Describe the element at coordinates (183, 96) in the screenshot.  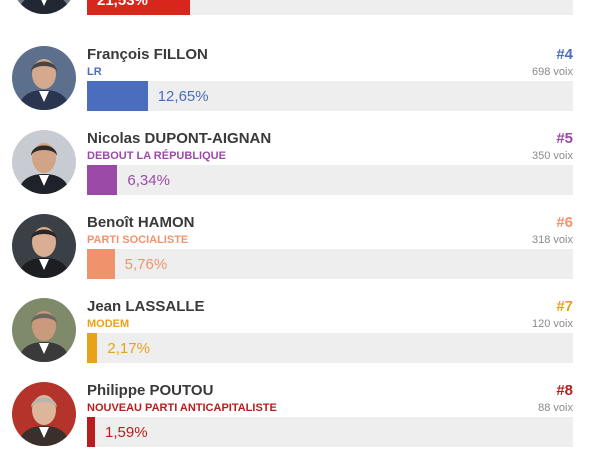
I see `result-percent: 12,65%` at that location.